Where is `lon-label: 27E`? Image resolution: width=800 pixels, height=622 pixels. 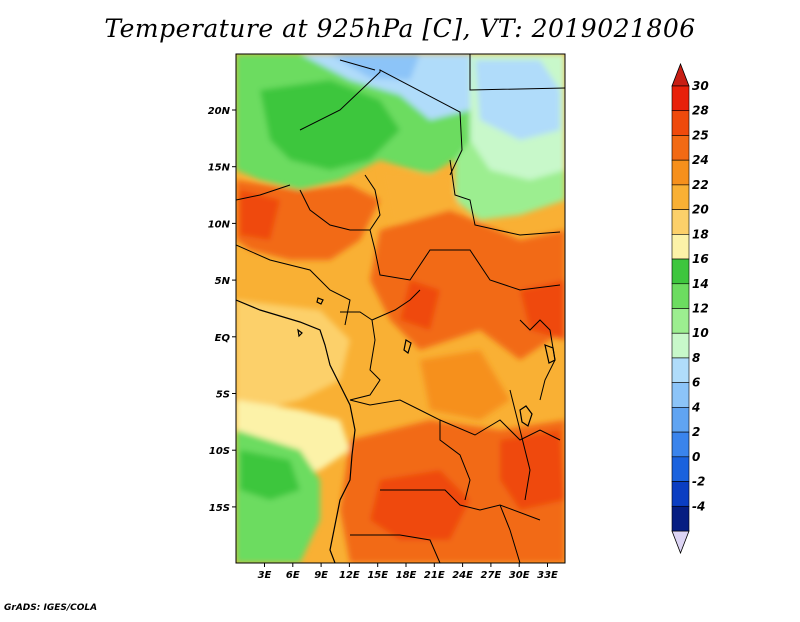
lon-label: 27E is located at coordinates (491, 575).